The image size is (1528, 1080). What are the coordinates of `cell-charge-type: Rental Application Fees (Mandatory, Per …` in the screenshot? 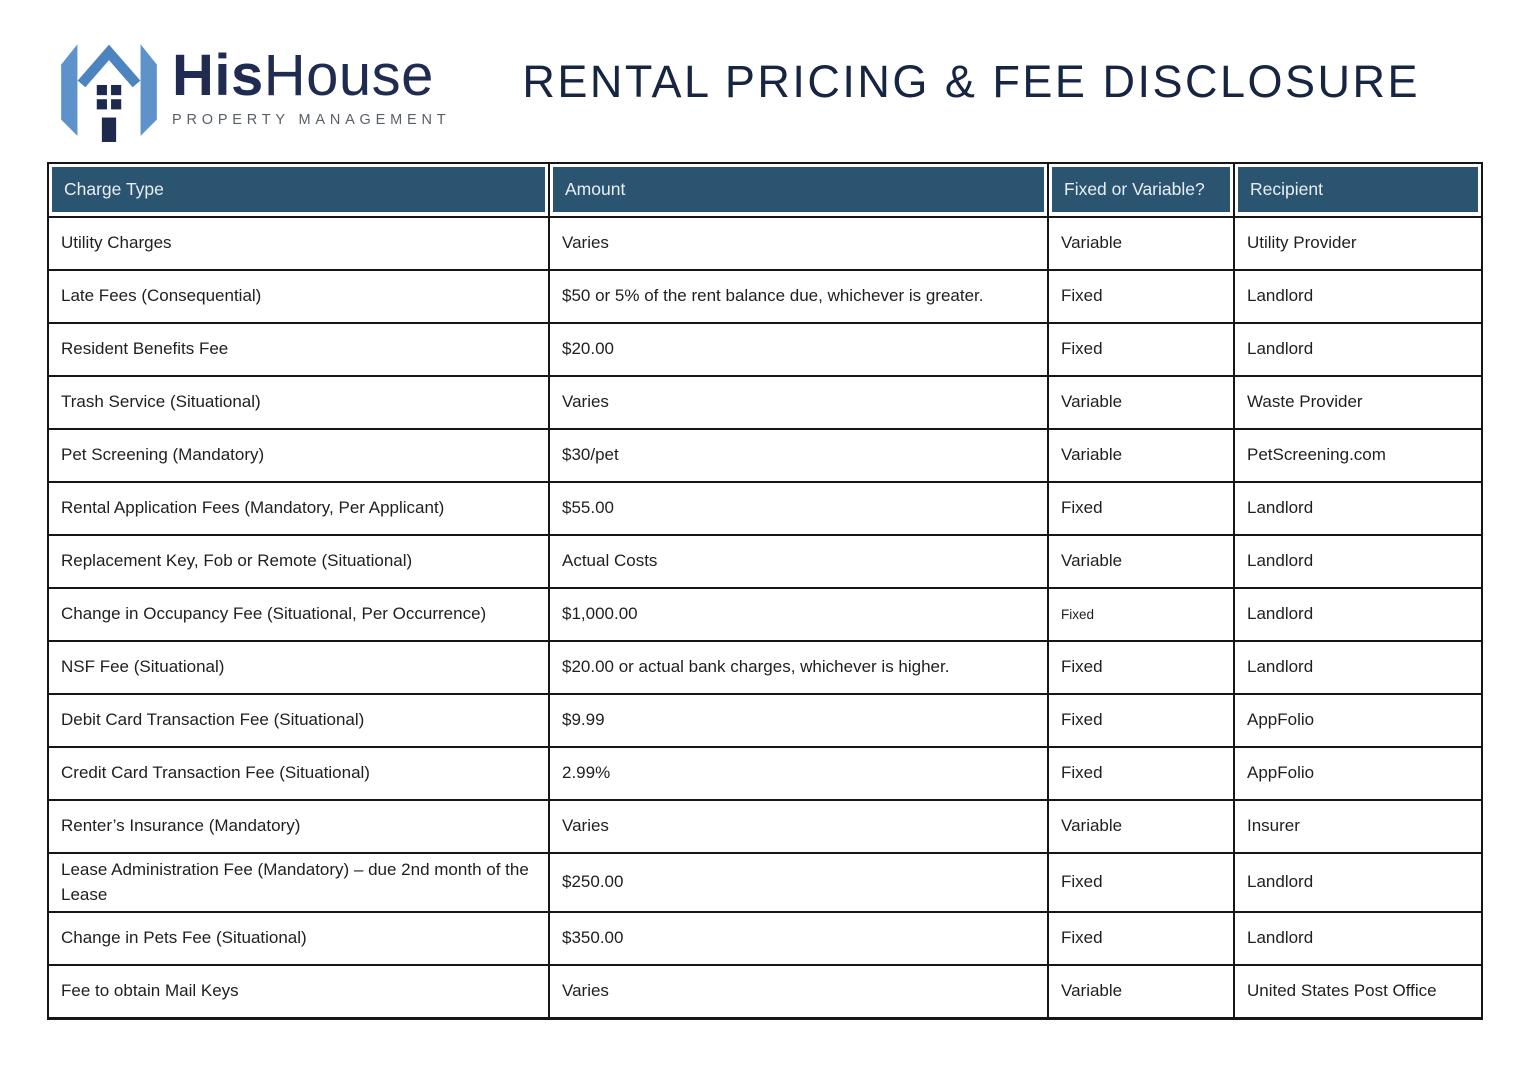 It's located at (298, 508).